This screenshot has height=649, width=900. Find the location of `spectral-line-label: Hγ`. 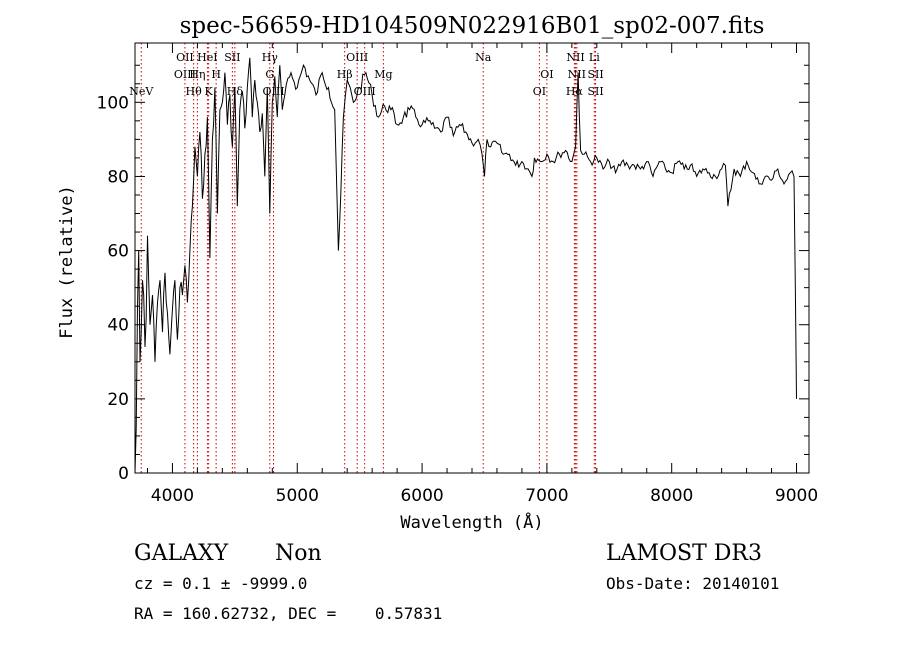

spectral-line-label: Hγ is located at coordinates (270, 57).